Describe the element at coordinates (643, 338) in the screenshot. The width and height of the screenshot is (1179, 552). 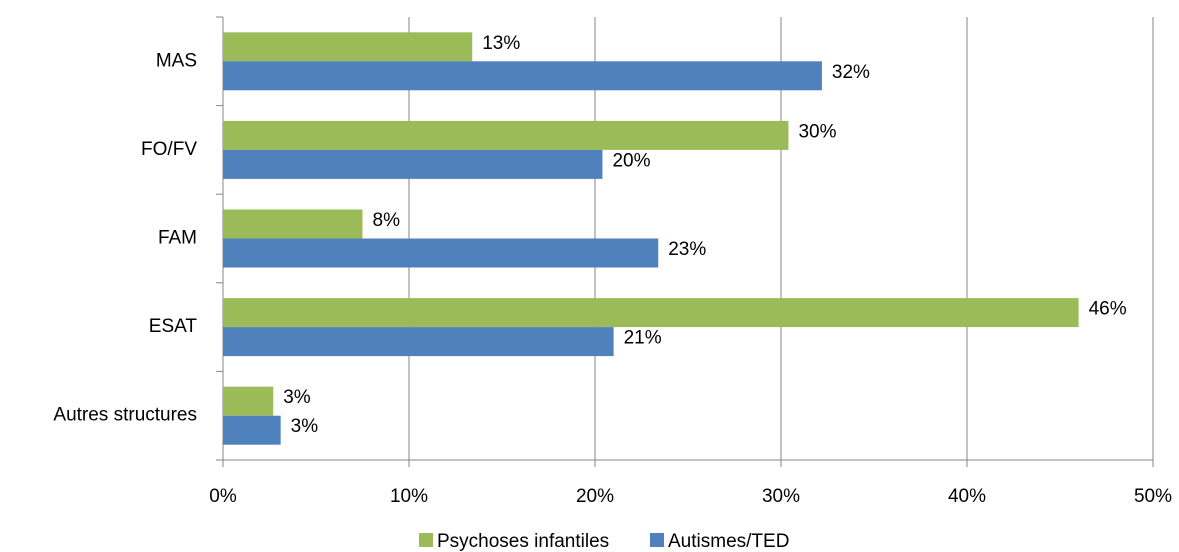
I see `value-label: 21%` at that location.